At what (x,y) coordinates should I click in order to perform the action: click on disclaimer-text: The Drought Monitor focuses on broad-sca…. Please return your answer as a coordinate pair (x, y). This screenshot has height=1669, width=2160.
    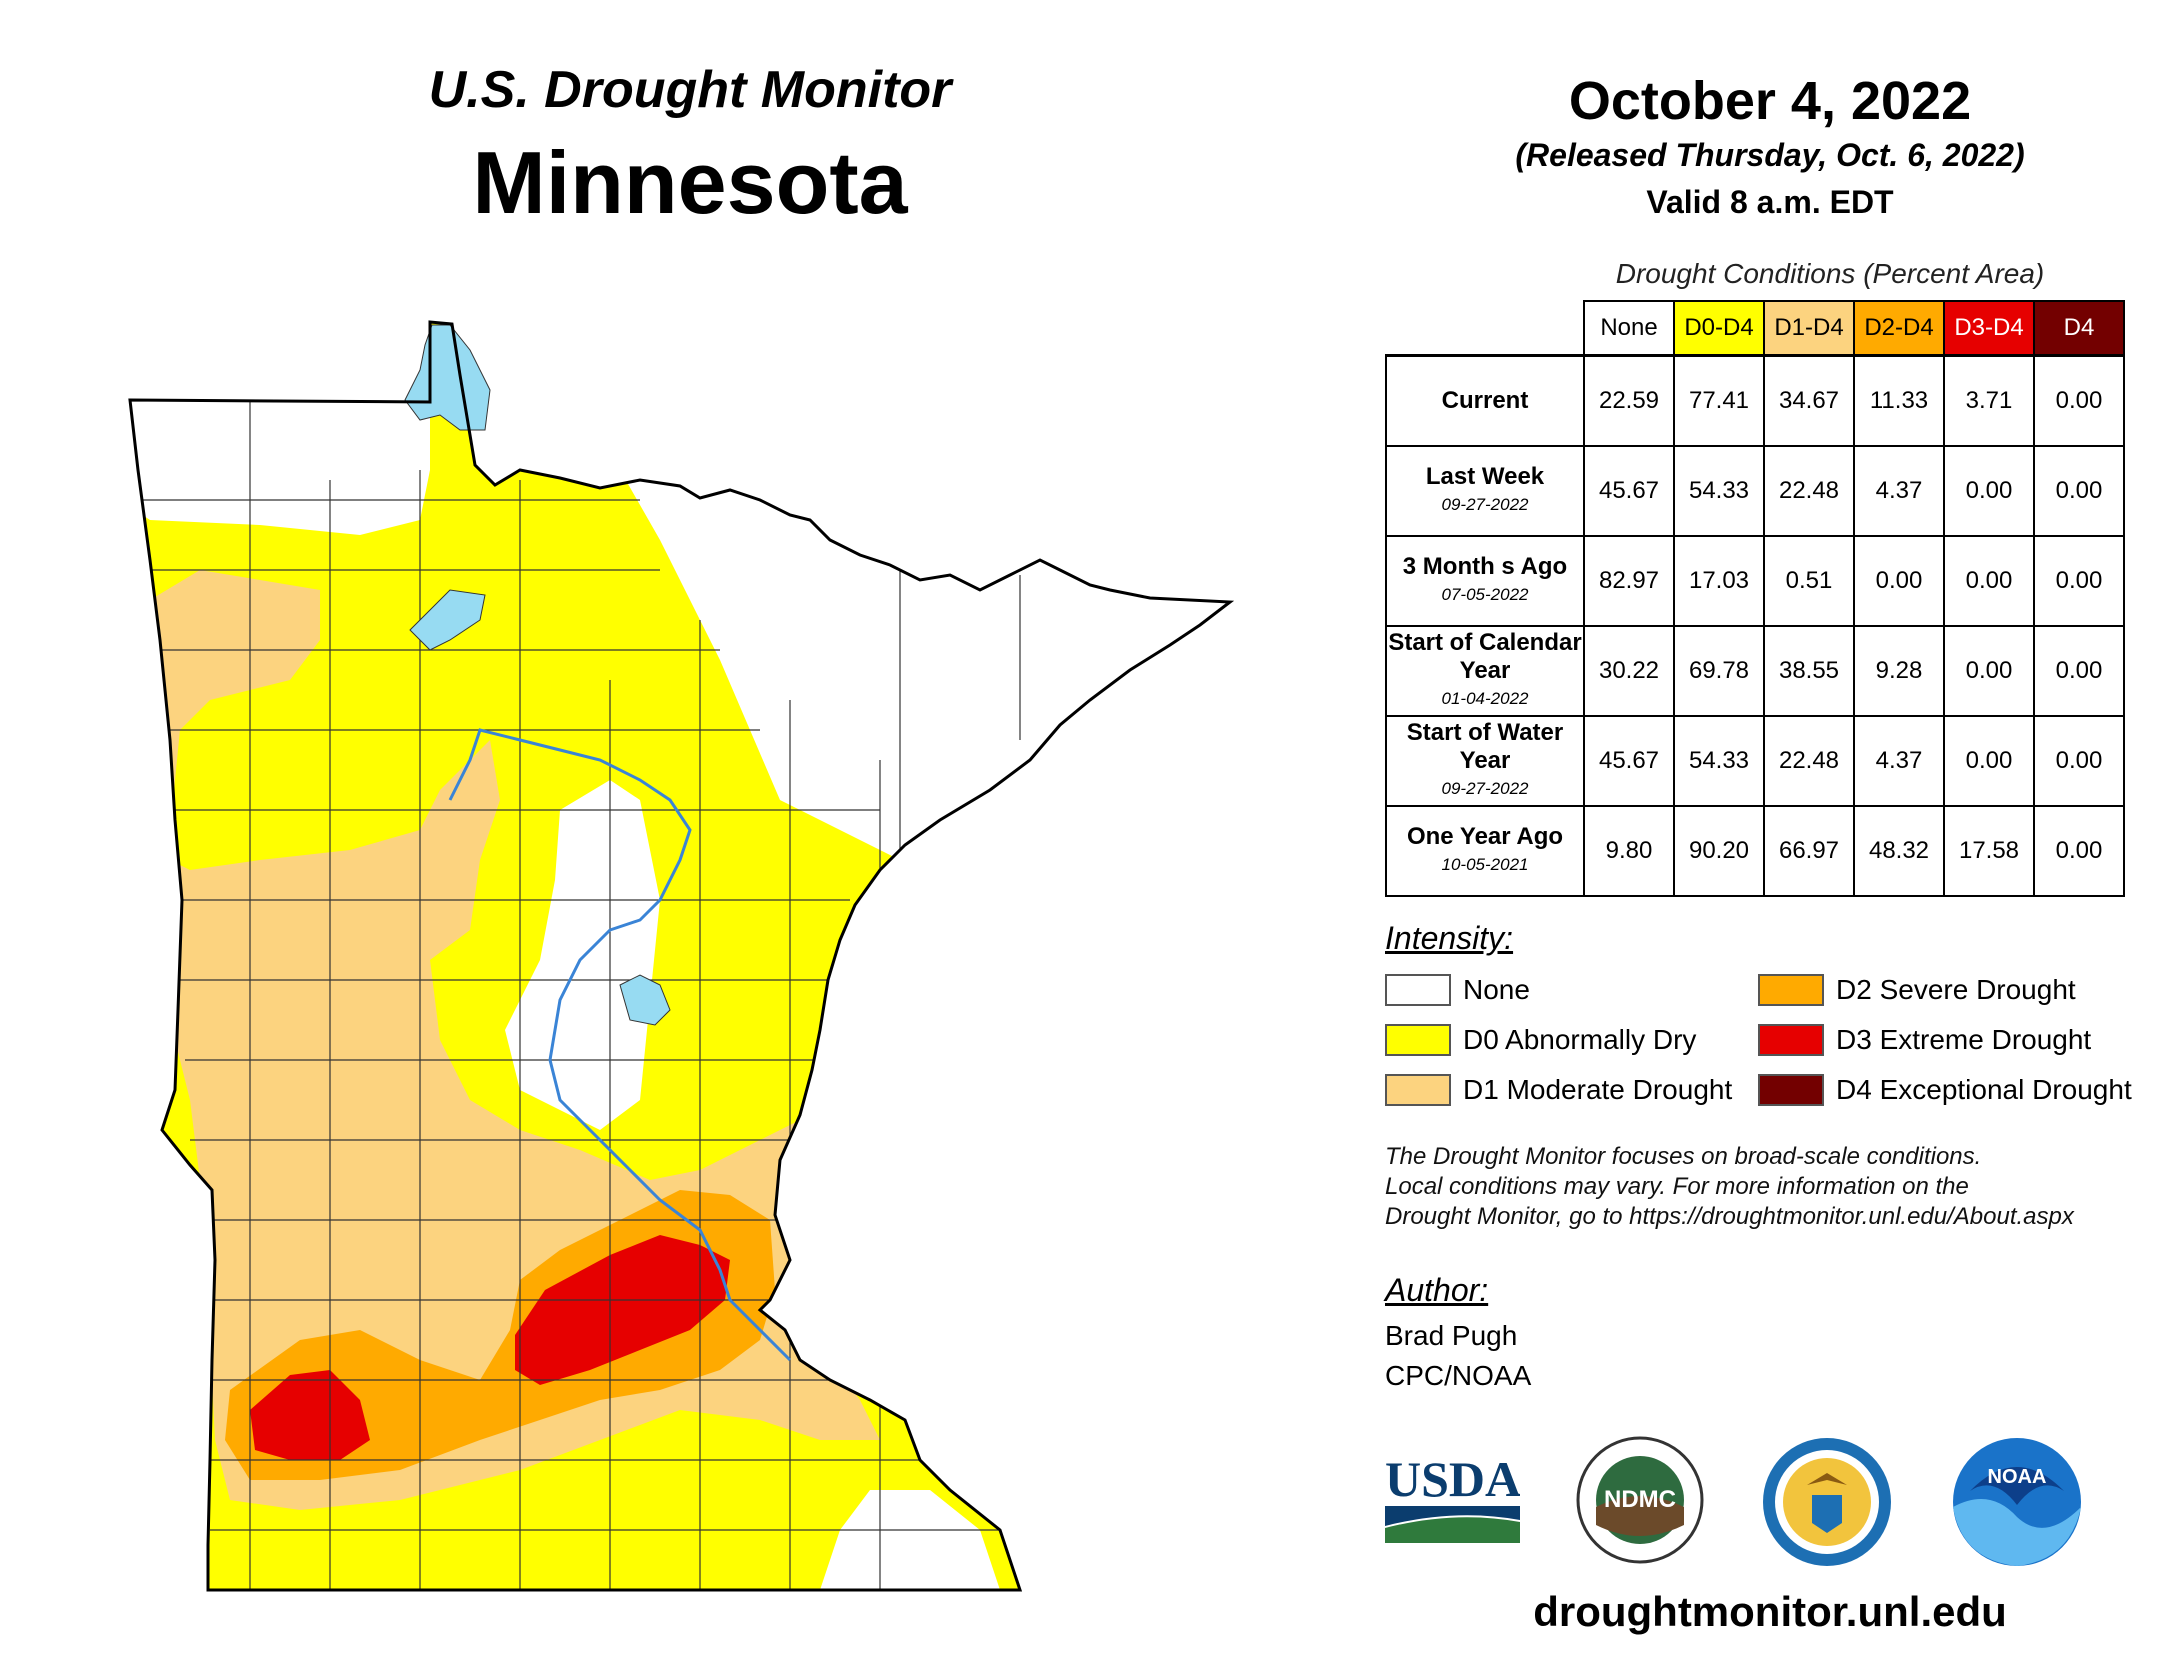
    Looking at the image, I should click on (1765, 1187).